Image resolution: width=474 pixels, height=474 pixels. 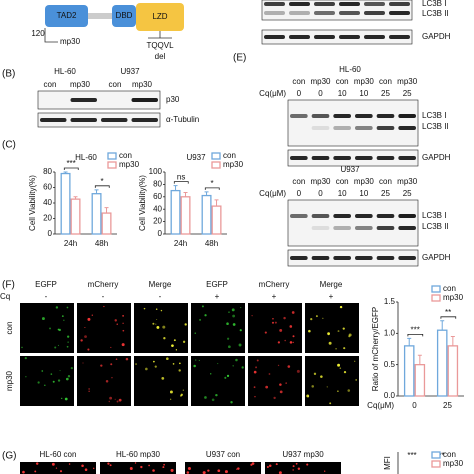 I want to click on lane-label: con, so click(x=385, y=181).